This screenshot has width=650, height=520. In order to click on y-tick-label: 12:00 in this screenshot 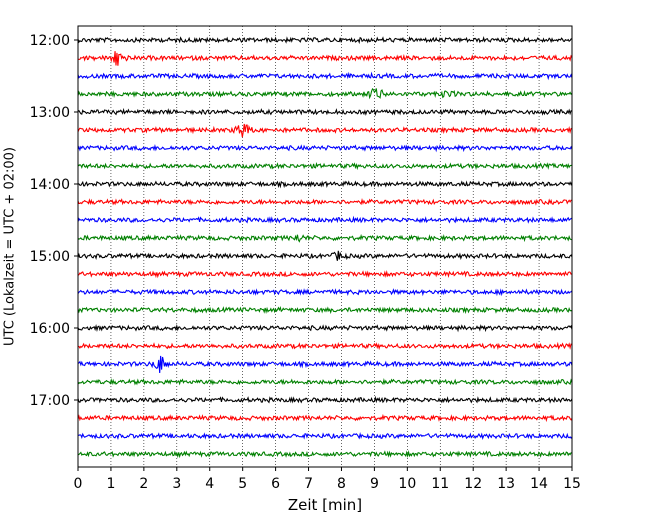, I will do `click(50, 41)`.